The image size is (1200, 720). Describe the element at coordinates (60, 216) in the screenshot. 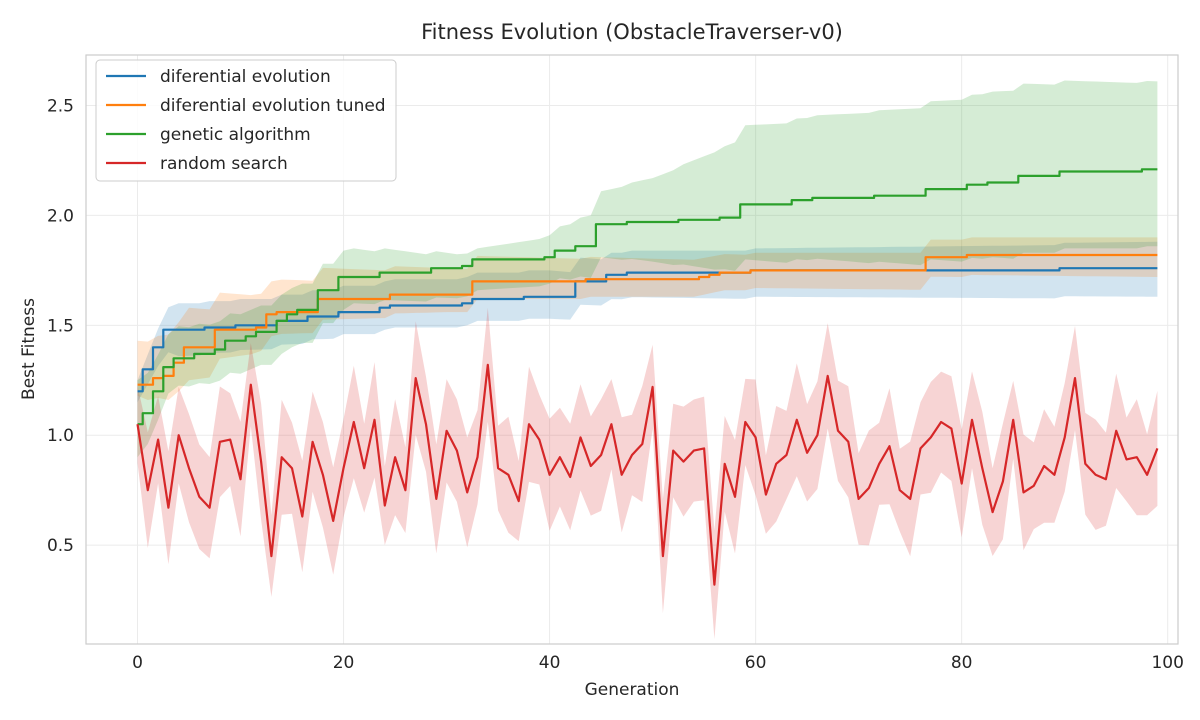

I see `y-tick-label: 2.0` at that location.